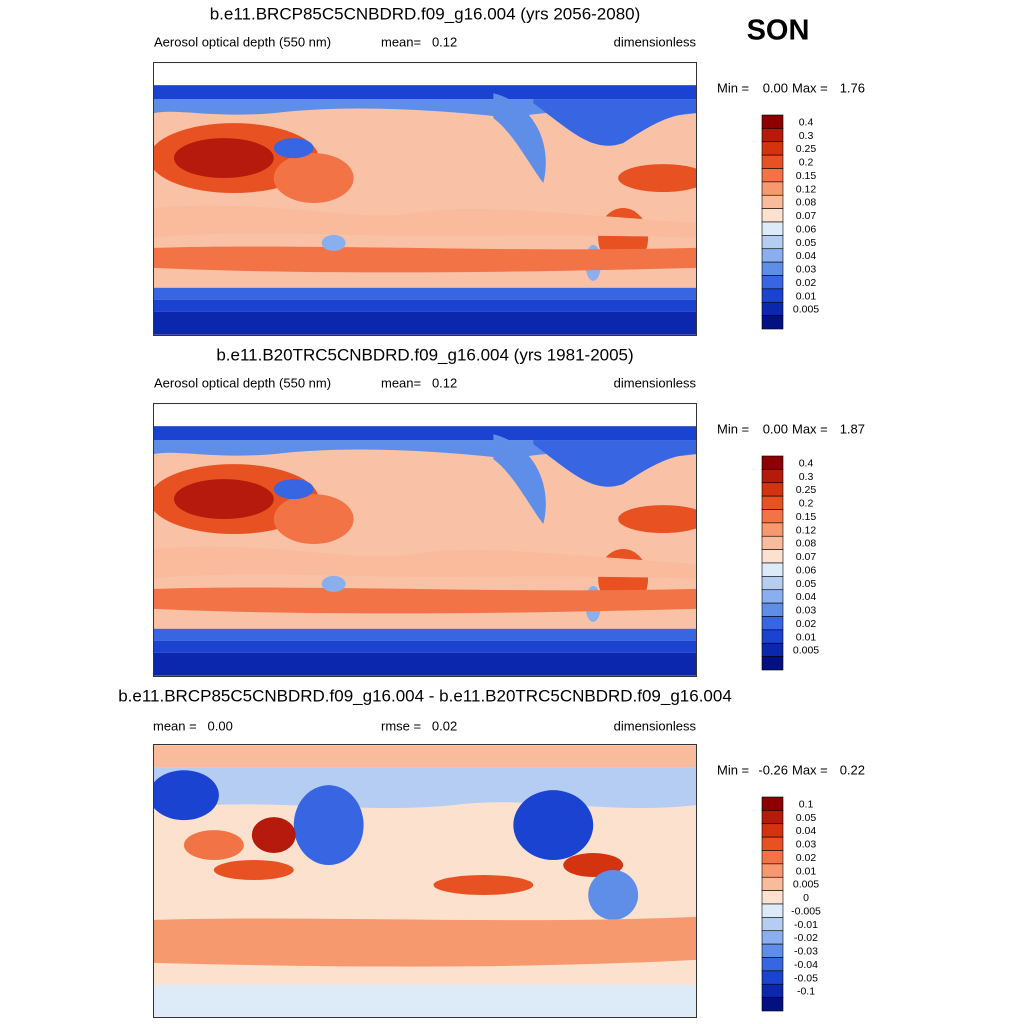 Image resolution: width=1024 pixels, height=1024 pixels. What do you see at coordinates (806, 925) in the screenshot?
I see `colorbar-label: -0.01` at bounding box center [806, 925].